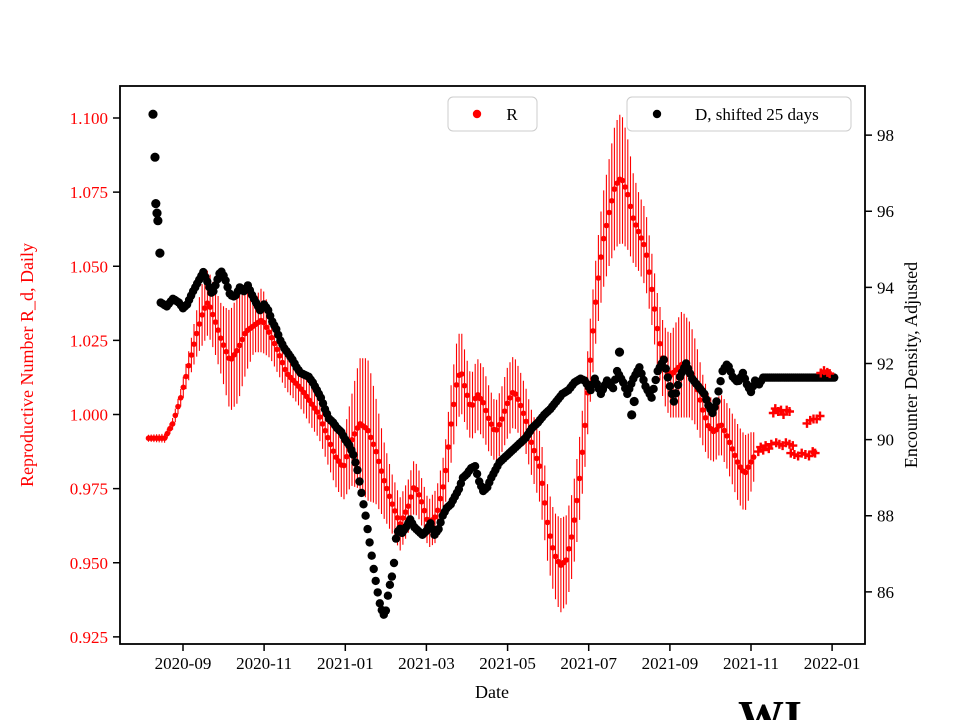  Describe the element at coordinates (757, 114) in the screenshot. I see `legend-d-label: D, shifted 25 days` at that location.